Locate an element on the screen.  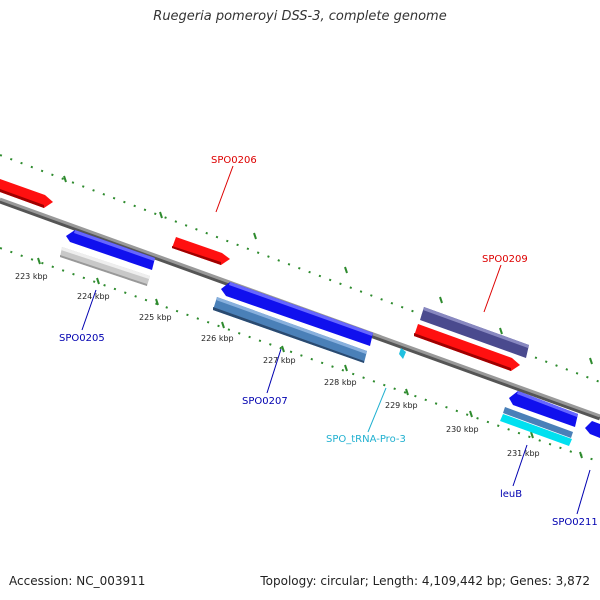
scale-label: 230 kbp is located at coordinates (462, 429).